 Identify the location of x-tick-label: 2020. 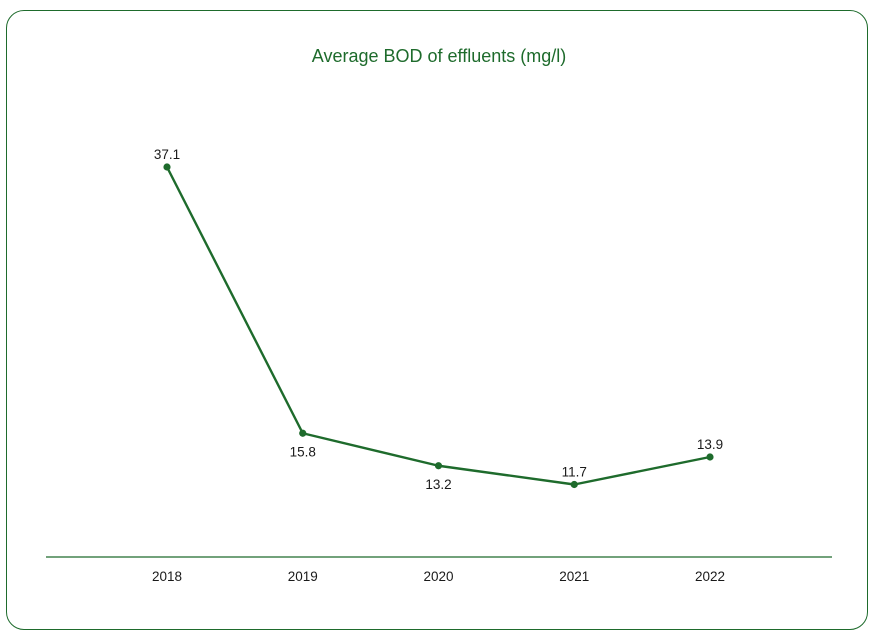
(438, 576).